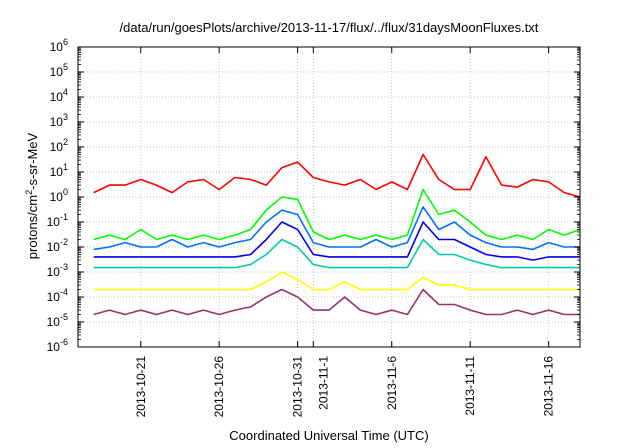  Describe the element at coordinates (59, 70) in the screenshot. I see `y-tick-label: 10⁵` at that location.